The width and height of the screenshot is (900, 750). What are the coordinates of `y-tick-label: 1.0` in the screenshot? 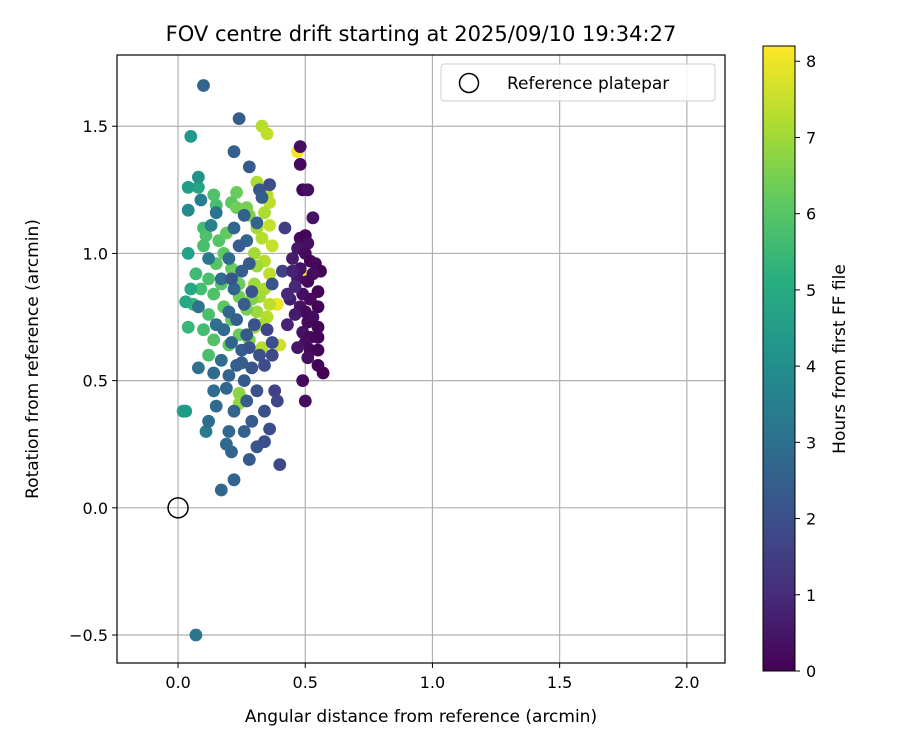 It's located at (95, 253).